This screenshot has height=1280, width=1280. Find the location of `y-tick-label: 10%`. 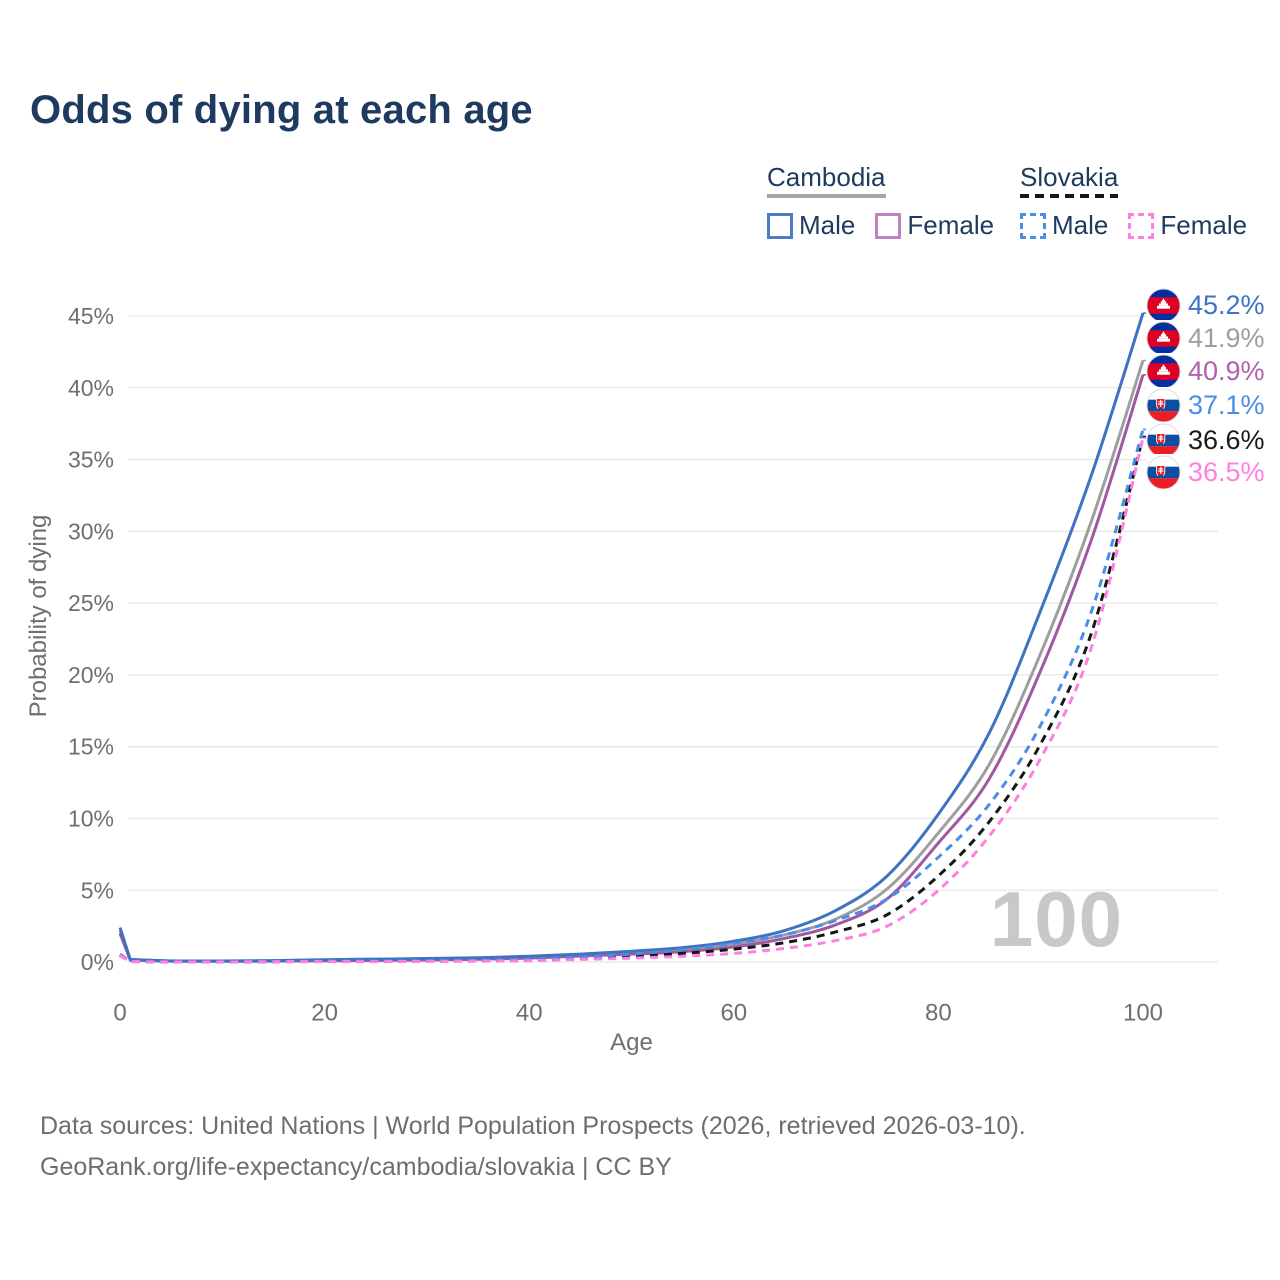

y-tick-label: 10% is located at coordinates (91, 818).